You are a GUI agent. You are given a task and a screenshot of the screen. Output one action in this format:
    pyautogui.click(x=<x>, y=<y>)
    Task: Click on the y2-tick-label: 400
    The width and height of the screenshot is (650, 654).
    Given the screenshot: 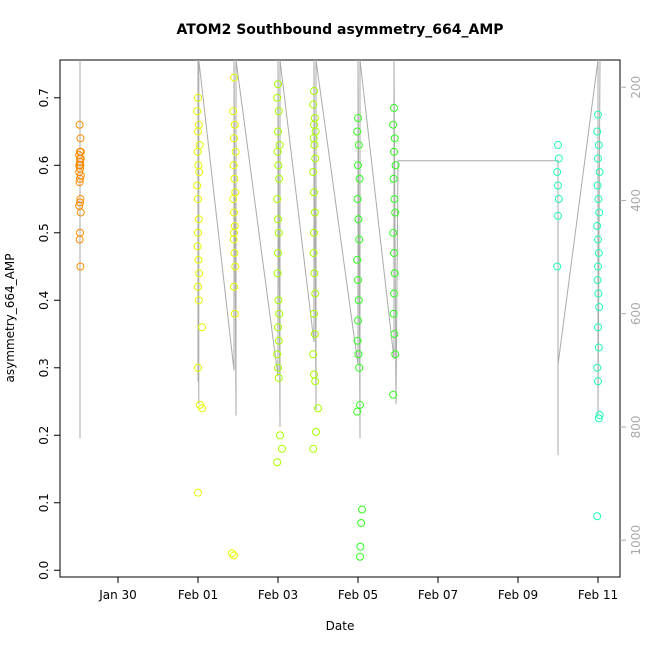 What is the action you would take?
    pyautogui.click(x=636, y=200)
    